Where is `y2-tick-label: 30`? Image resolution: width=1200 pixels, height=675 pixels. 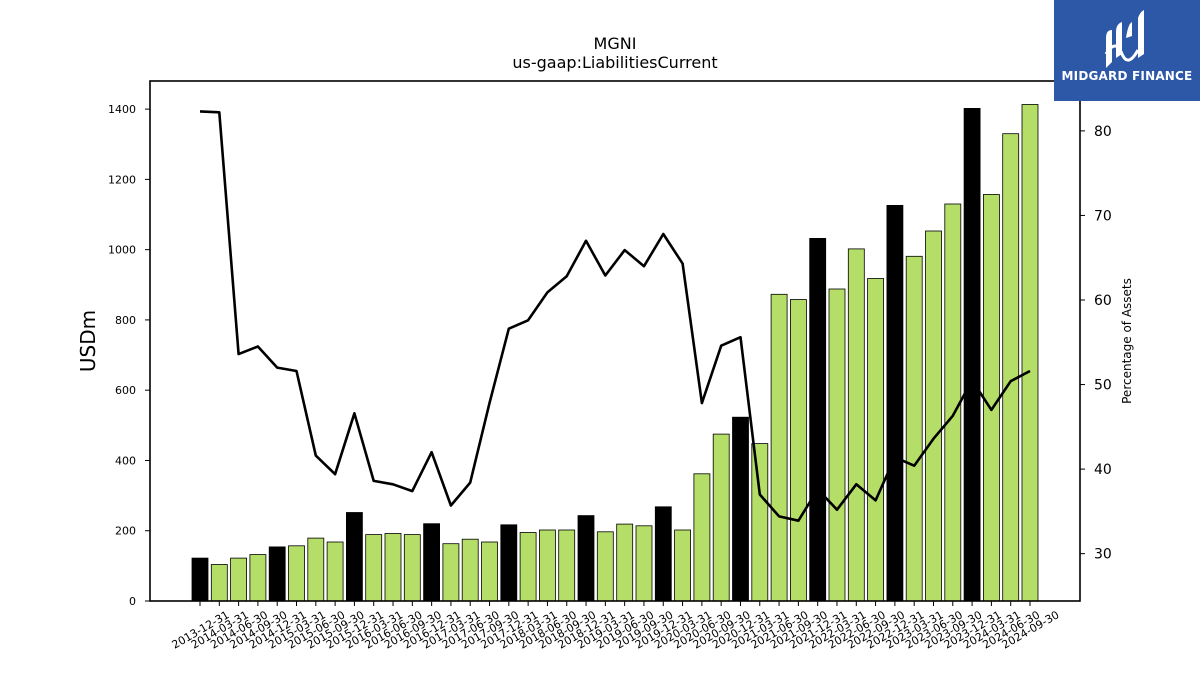 y2-tick-label: 30 is located at coordinates (1103, 555).